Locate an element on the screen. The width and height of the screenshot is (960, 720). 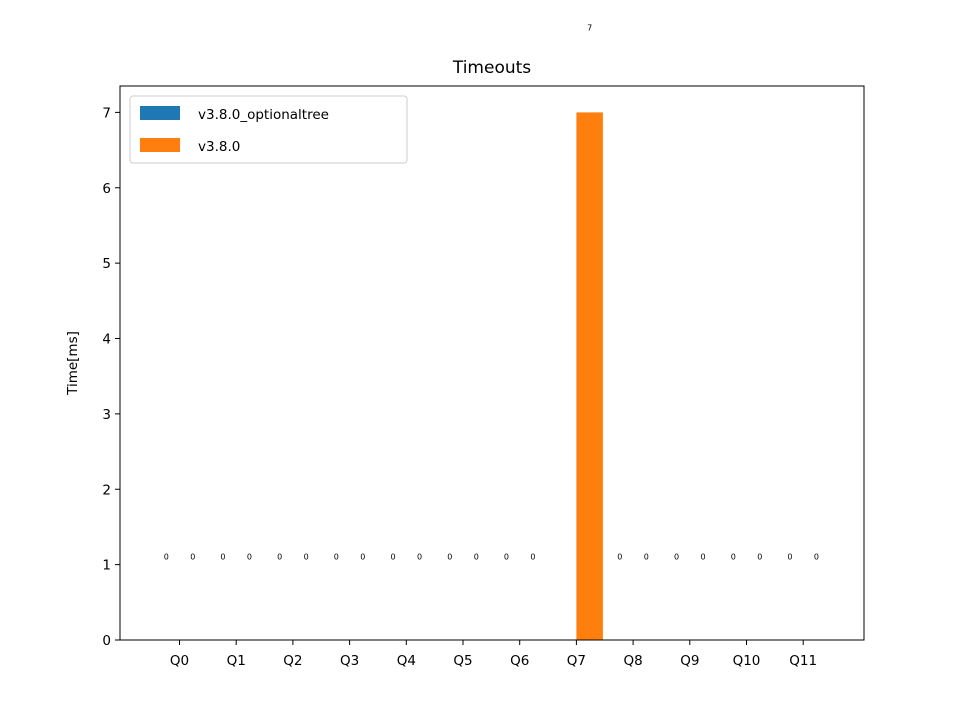
y-tick-label: 0 is located at coordinates (106, 641).